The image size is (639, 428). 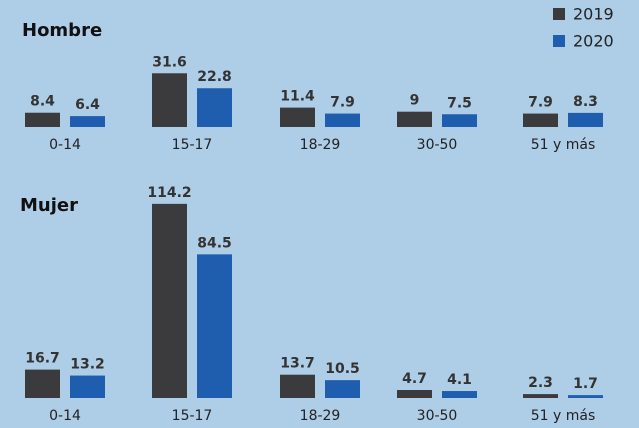 I want to click on data-label: 8.3, so click(x=585, y=102).